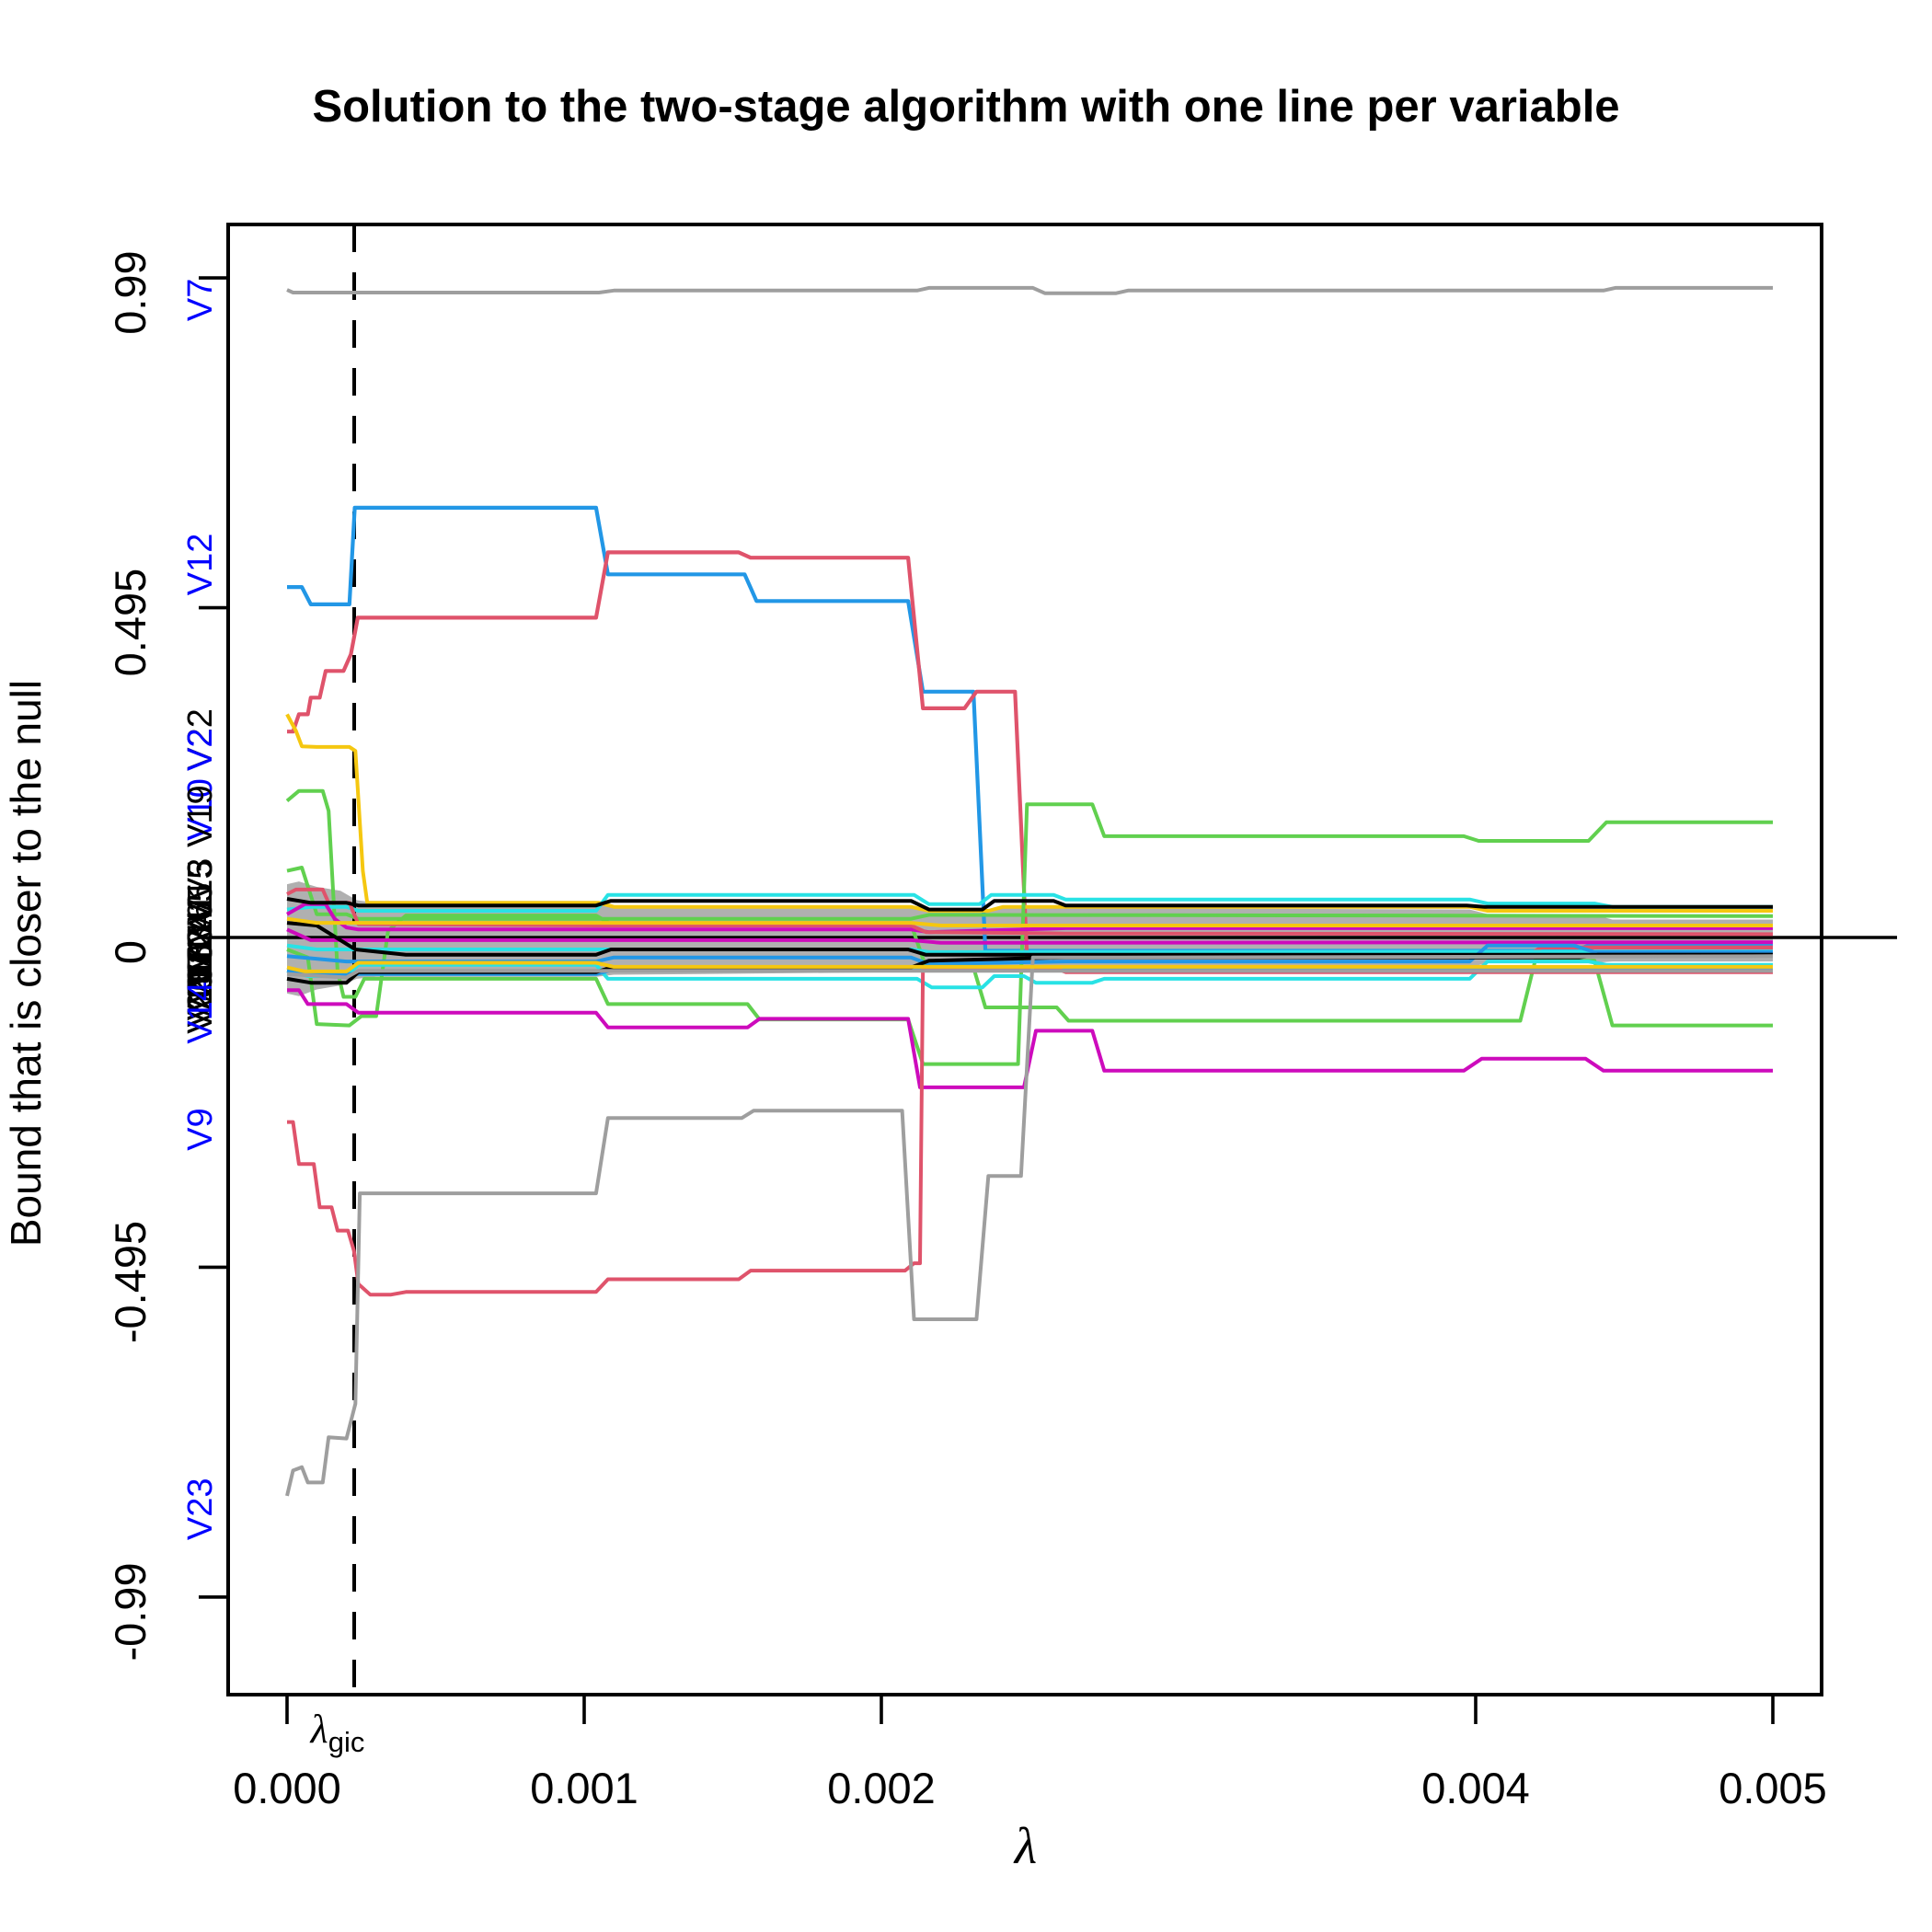 This screenshot has width=1932, height=1932. I want to click on y-axis-title: Bound that is closer to the null, so click(26, 963).